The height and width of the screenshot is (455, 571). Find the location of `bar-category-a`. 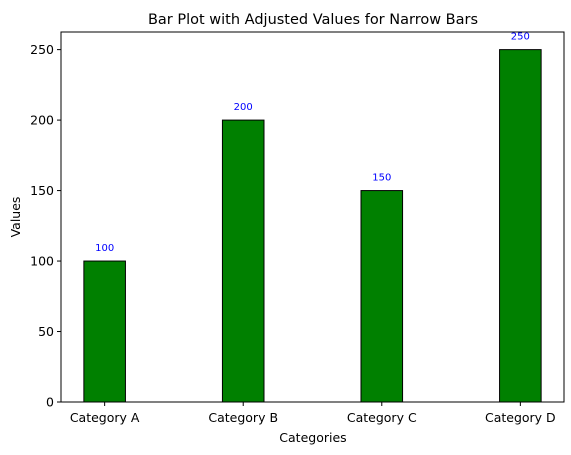

bar-category-a is located at coordinates (104, 331).